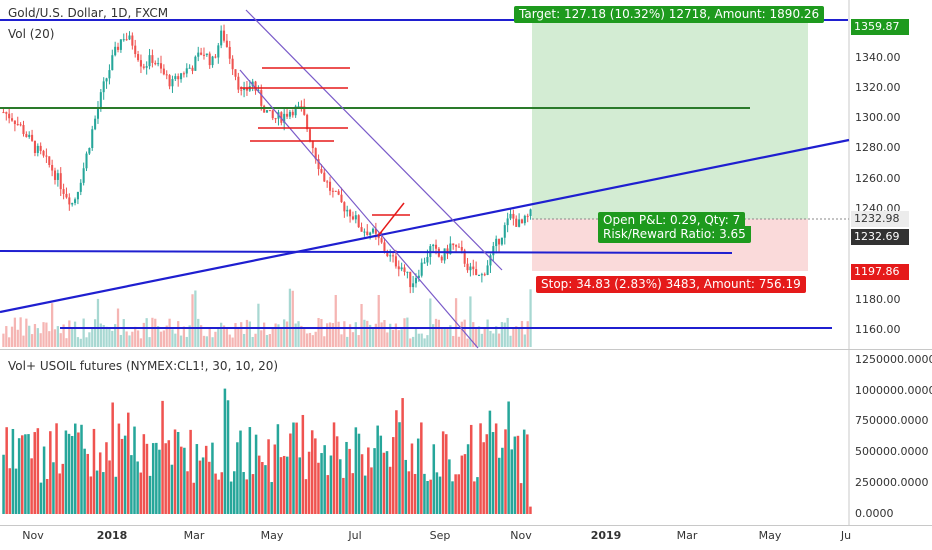 This screenshot has width=932, height=550. I want to click on channel-lower, so click(359, 209).